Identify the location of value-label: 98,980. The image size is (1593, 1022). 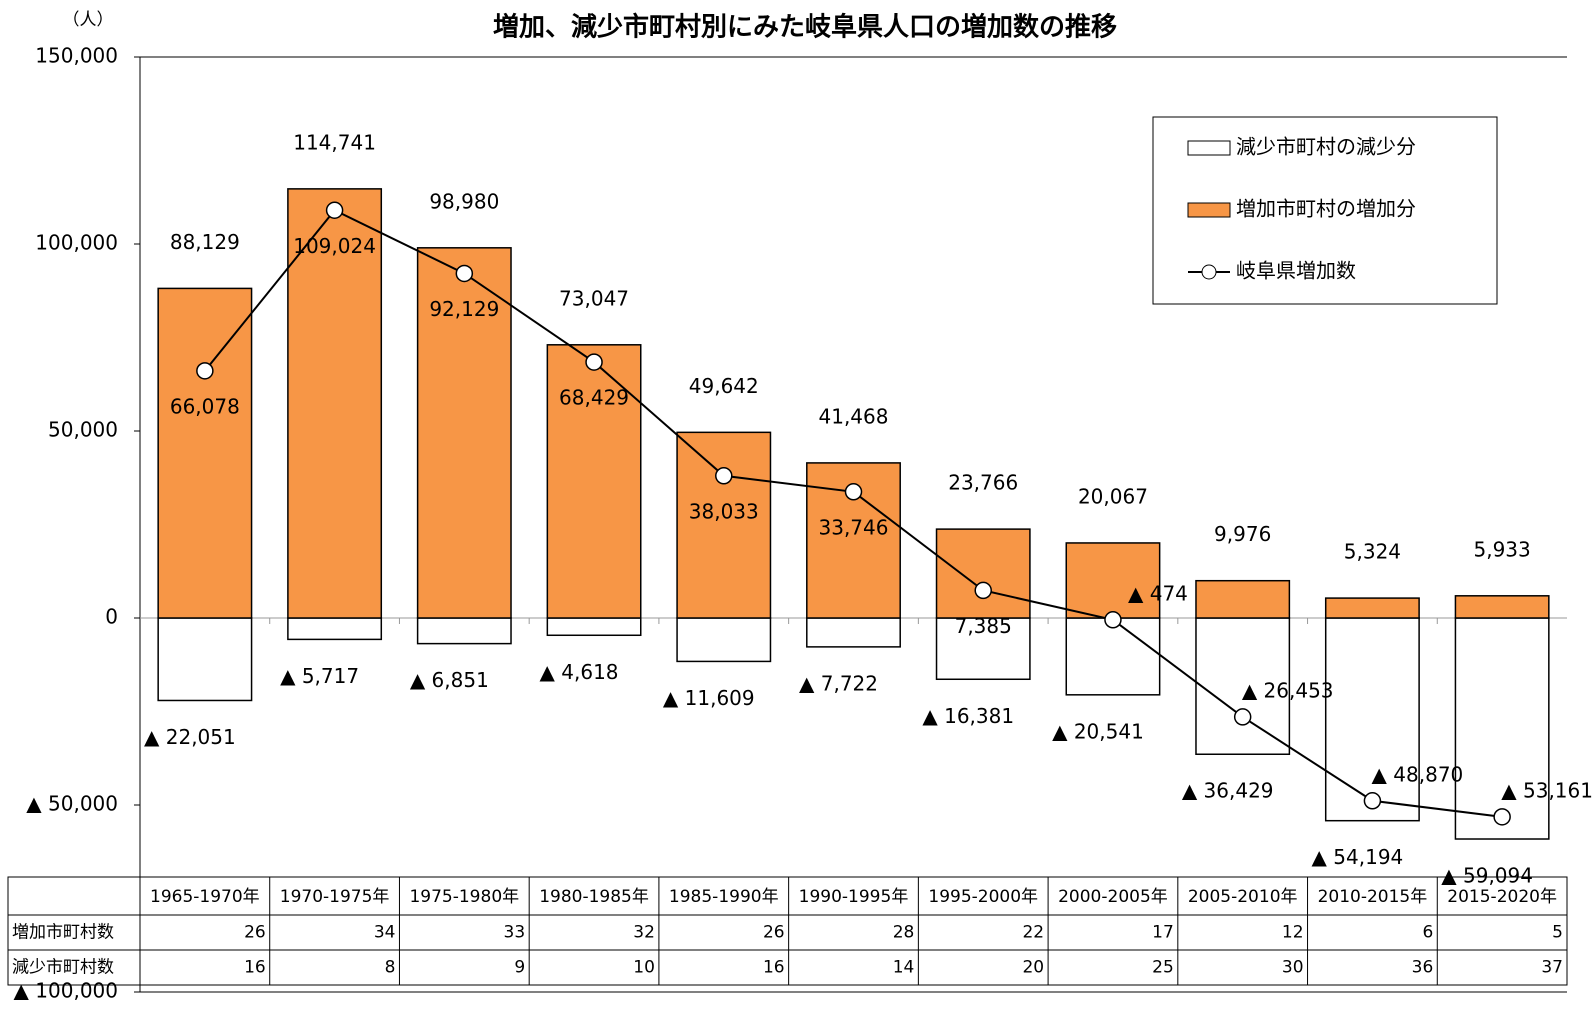
(464, 201).